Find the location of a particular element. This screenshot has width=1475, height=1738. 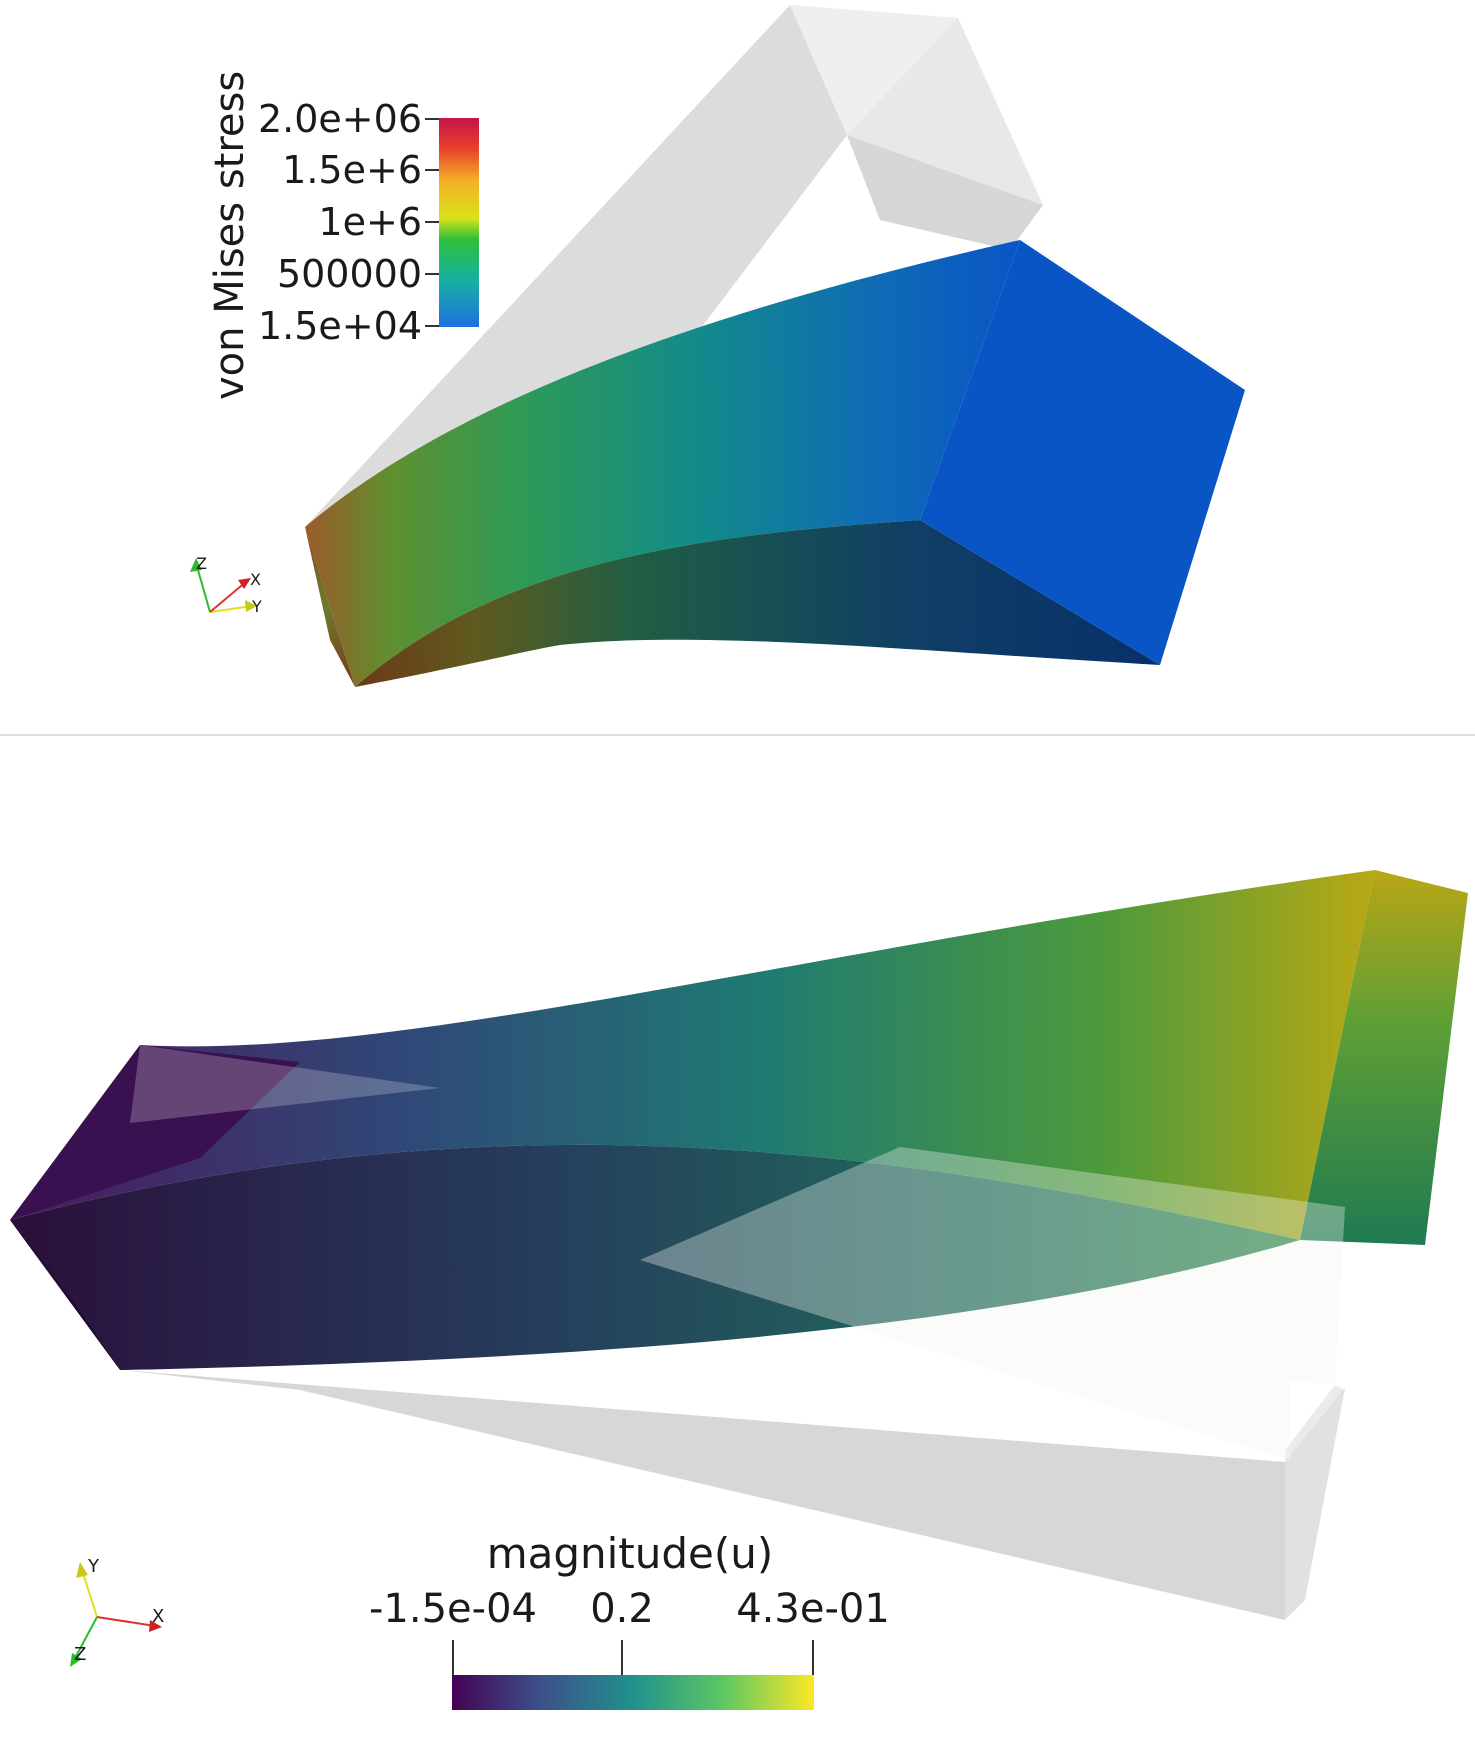

stress-tick-label: 2.0e+06 is located at coordinates (340, 119).